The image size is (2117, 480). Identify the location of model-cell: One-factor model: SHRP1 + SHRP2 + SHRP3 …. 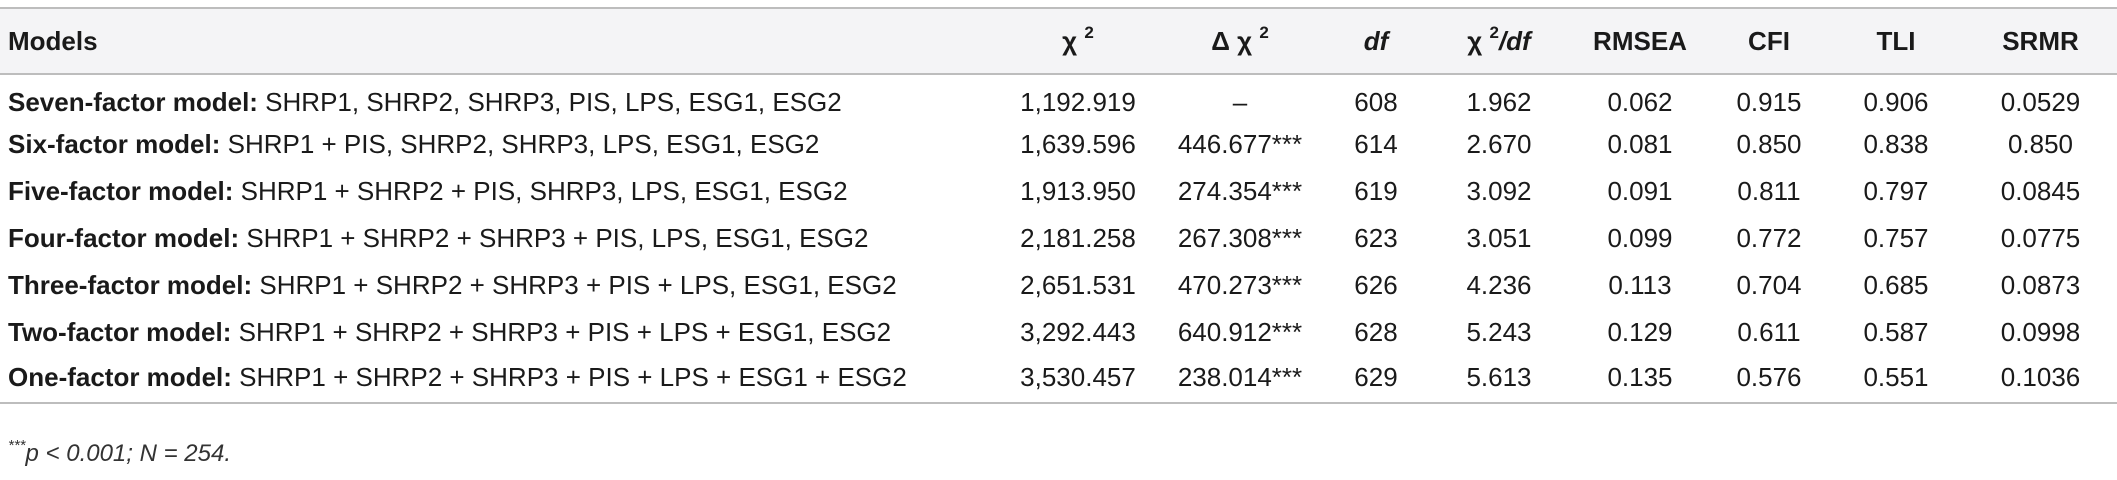
(500, 380).